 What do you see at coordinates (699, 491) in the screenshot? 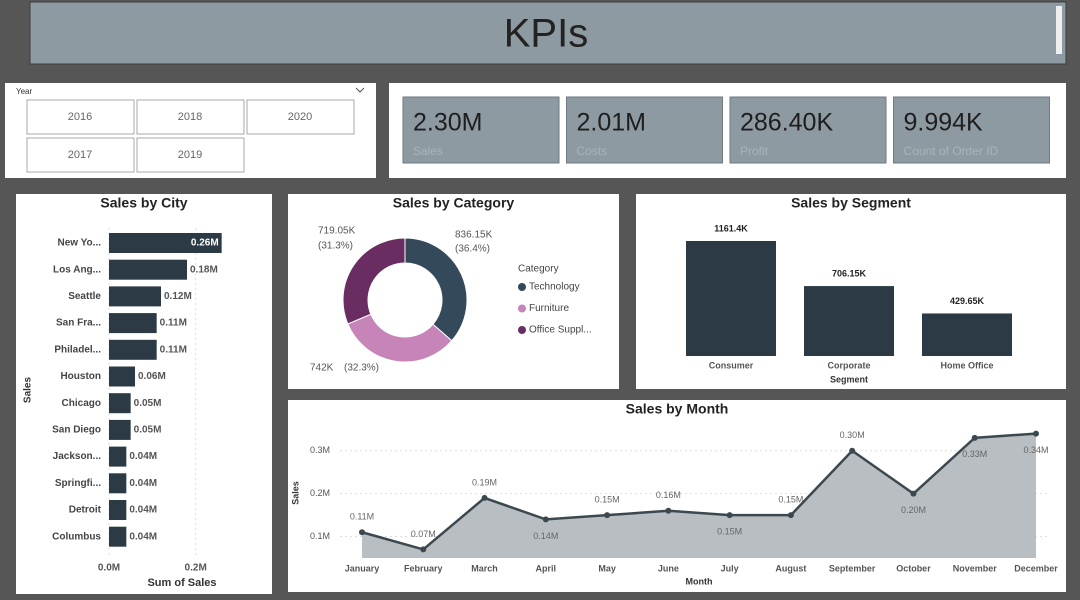
I see `line` at bounding box center [699, 491].